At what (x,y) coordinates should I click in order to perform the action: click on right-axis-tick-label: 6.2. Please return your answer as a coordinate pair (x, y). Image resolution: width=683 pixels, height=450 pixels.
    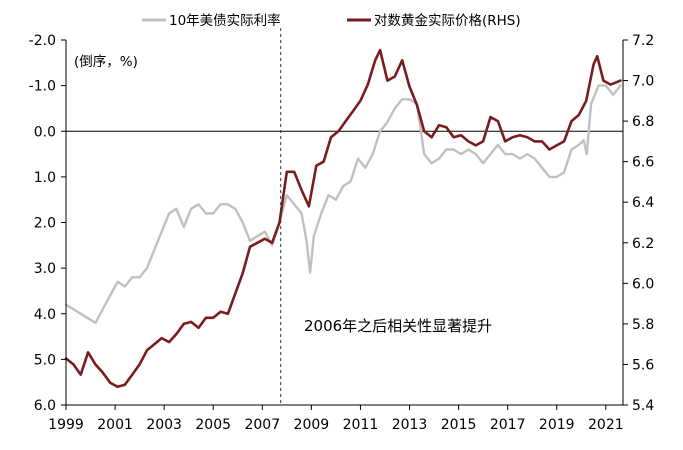
    Looking at the image, I should click on (643, 244).